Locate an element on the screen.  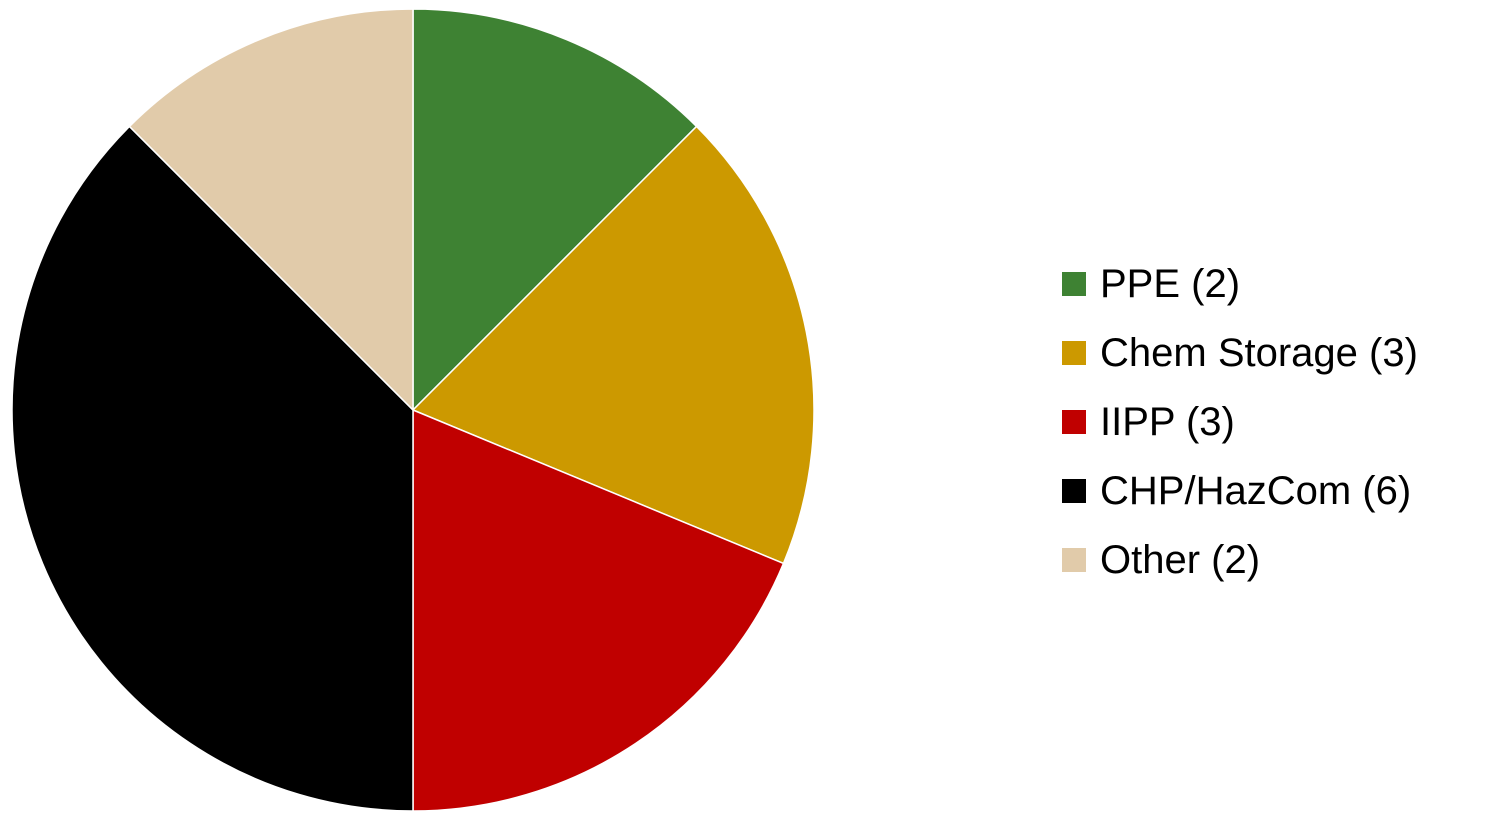
legend-swatch-other is located at coordinates (1074, 559).